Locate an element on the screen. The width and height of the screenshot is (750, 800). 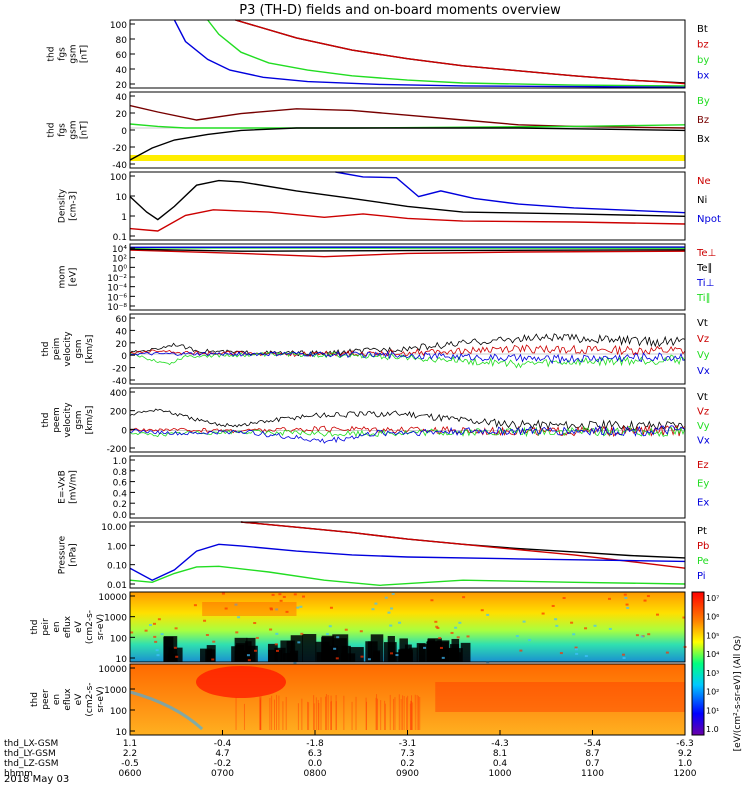
y-tick-label: -40 is located at coordinates (119, 382).